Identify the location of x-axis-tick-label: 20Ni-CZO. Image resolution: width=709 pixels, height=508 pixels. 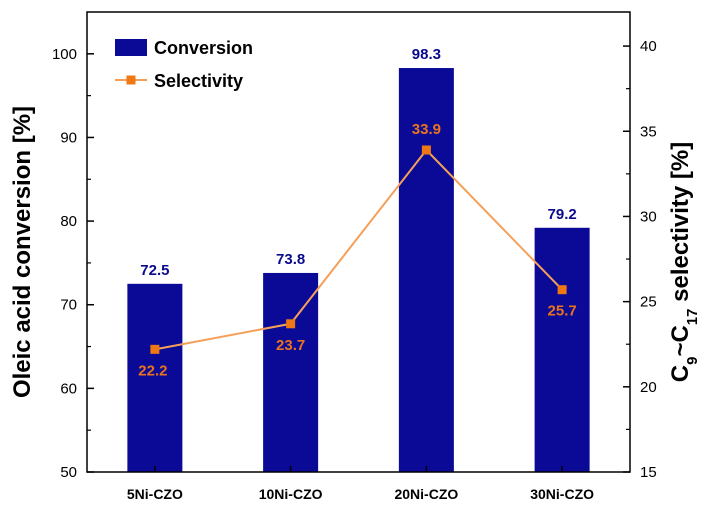
(426, 494).